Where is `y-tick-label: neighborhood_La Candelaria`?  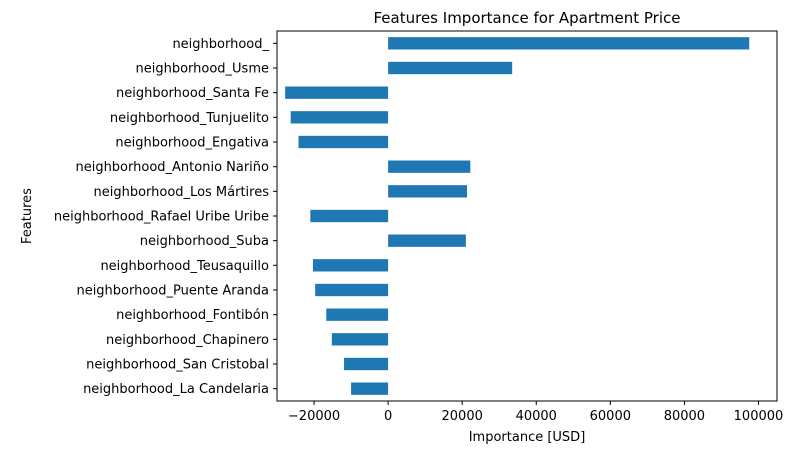
y-tick-label: neighborhood_La Candelaria is located at coordinates (176, 389).